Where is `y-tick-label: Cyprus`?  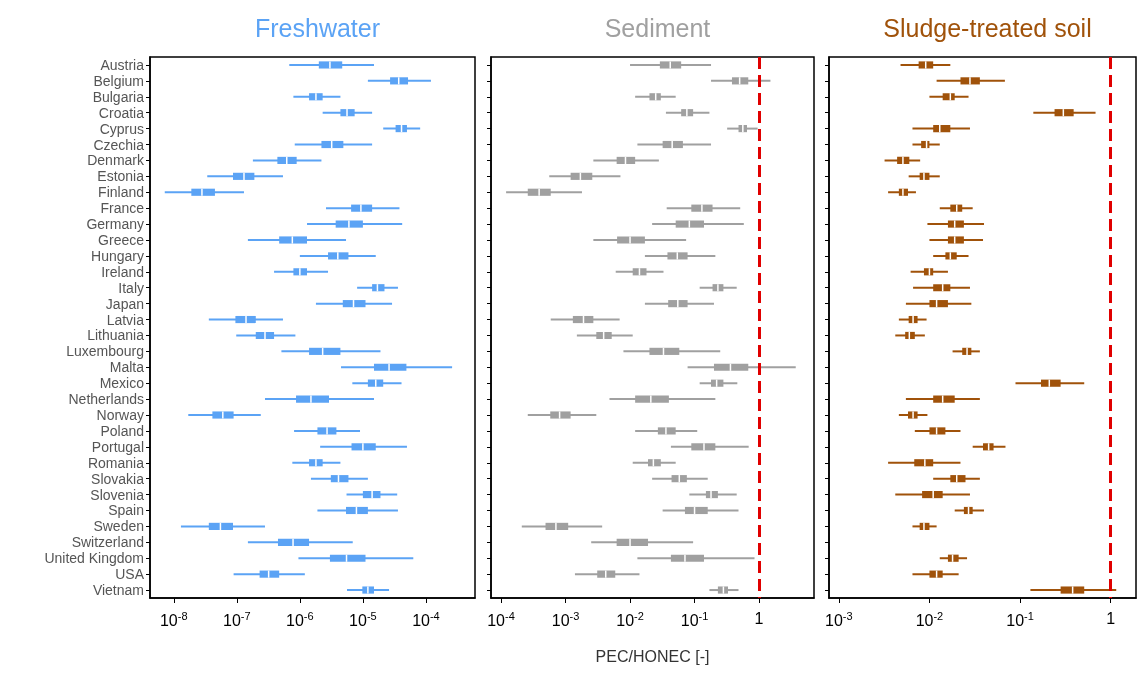
y-tick-label: Cyprus is located at coordinates (121, 128).